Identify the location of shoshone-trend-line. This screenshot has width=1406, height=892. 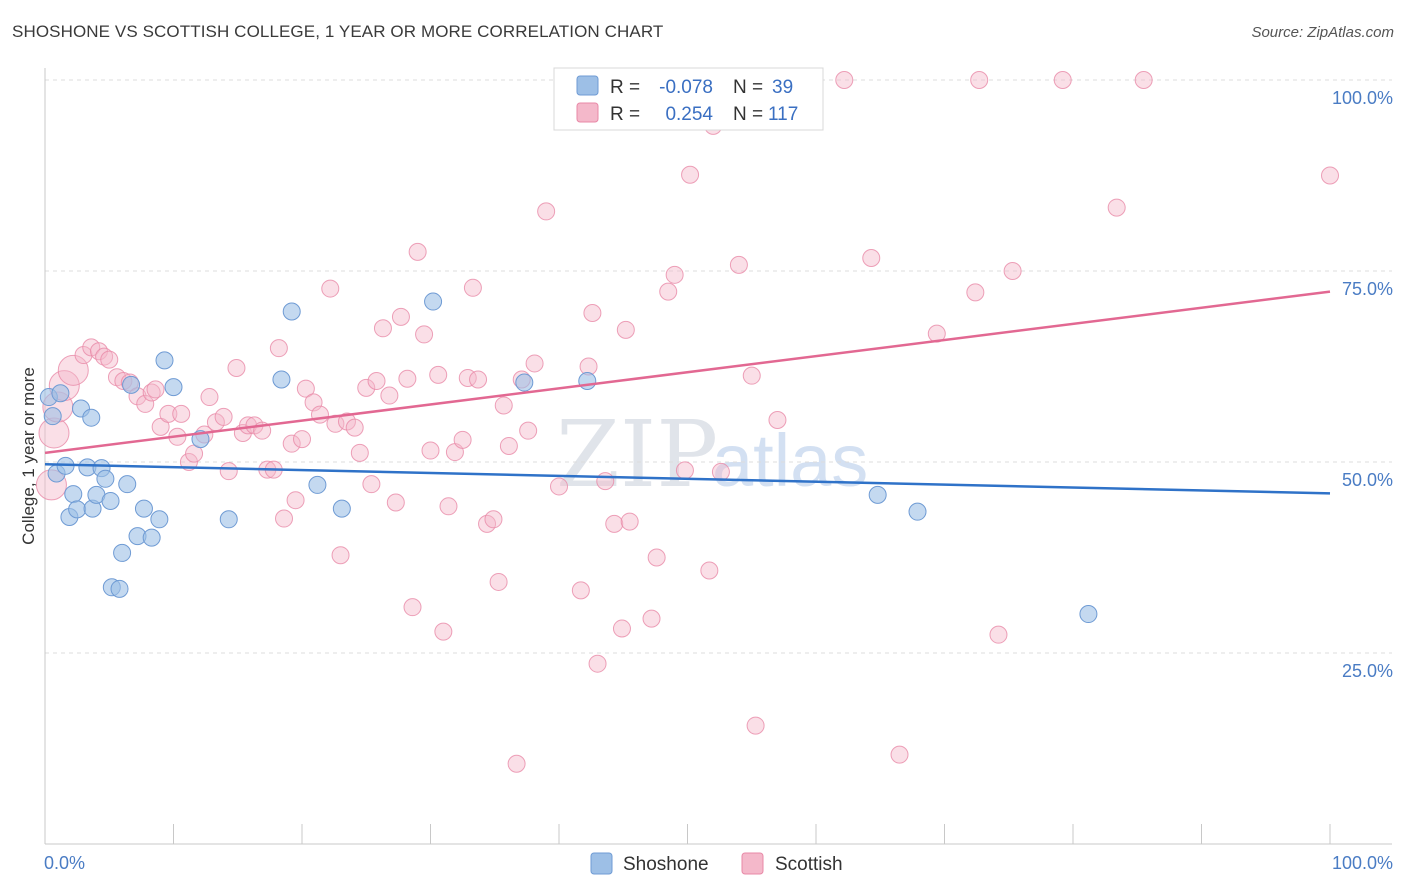
(687, 479).